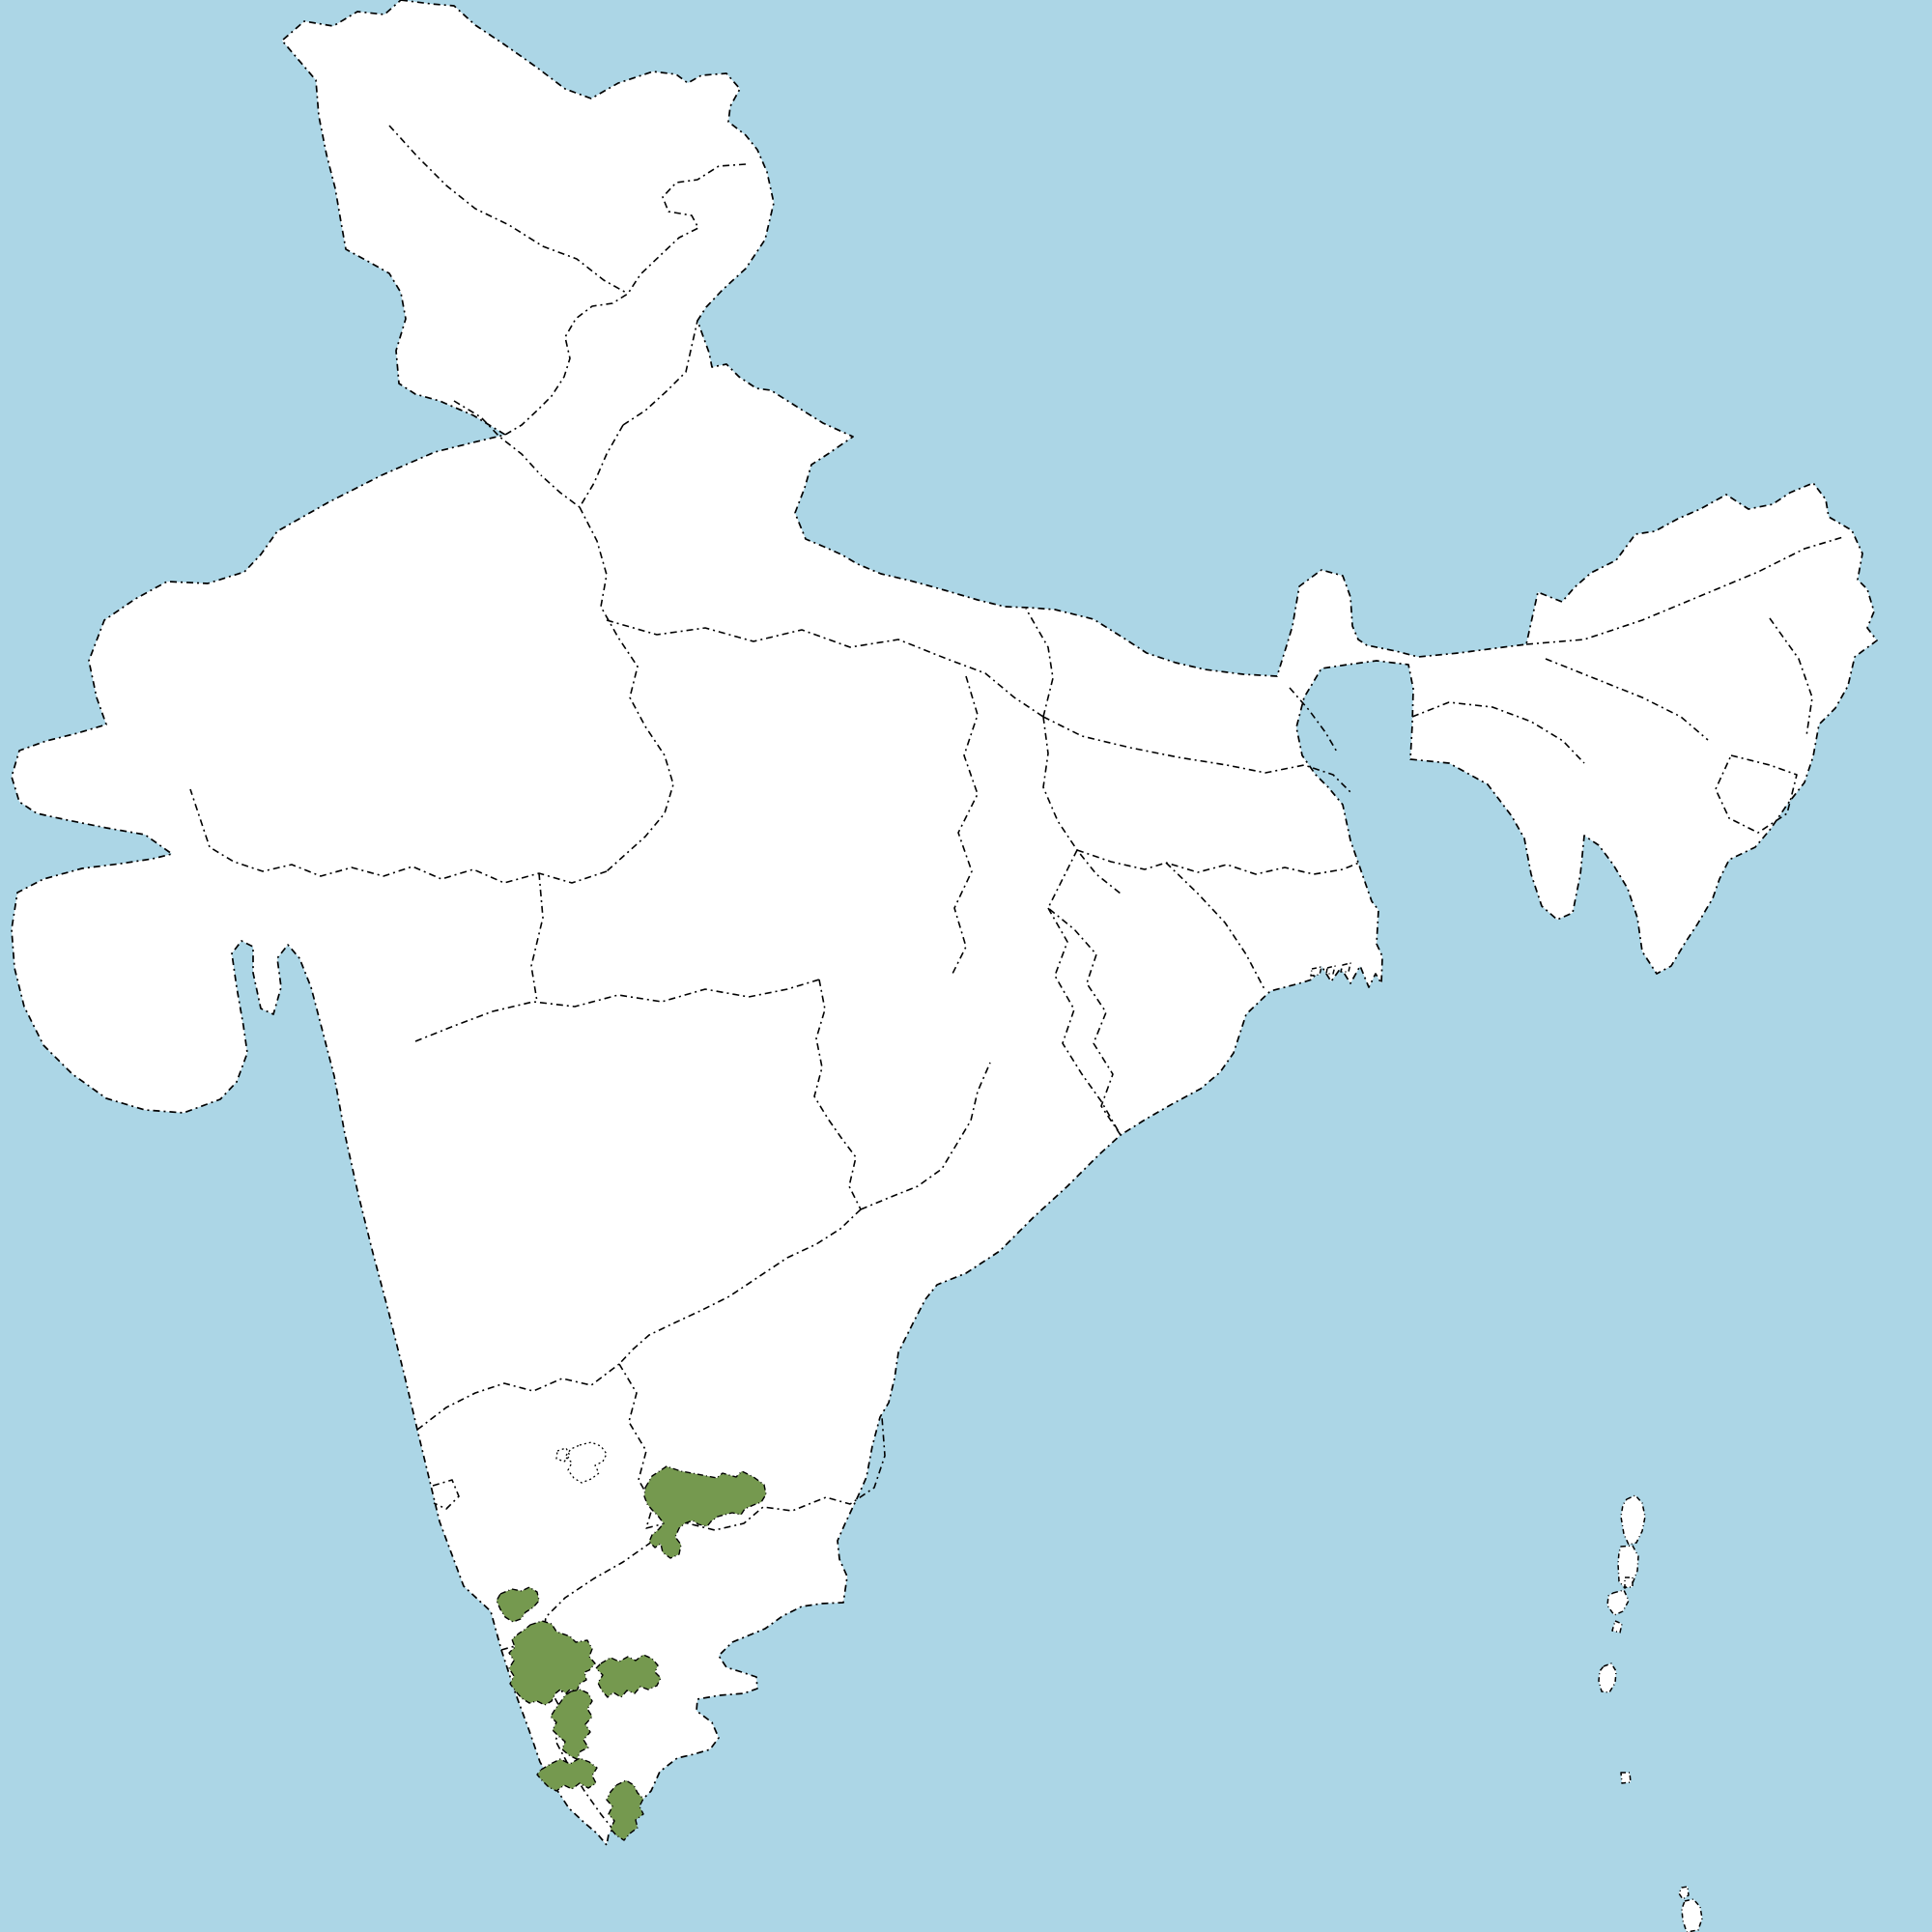 Image resolution: width=1932 pixels, height=1932 pixels. What do you see at coordinates (1684, 1893) in the screenshot?
I see `island-little-nicobar` at bounding box center [1684, 1893].